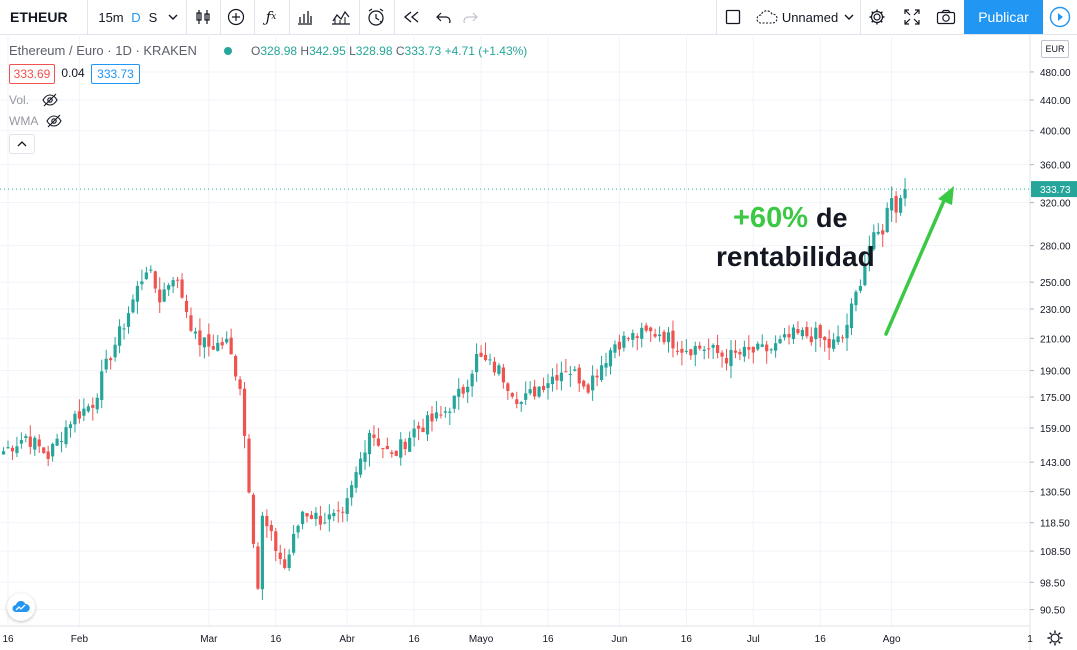  What do you see at coordinates (411, 17) in the screenshot?
I see `replay-icon` at bounding box center [411, 17].